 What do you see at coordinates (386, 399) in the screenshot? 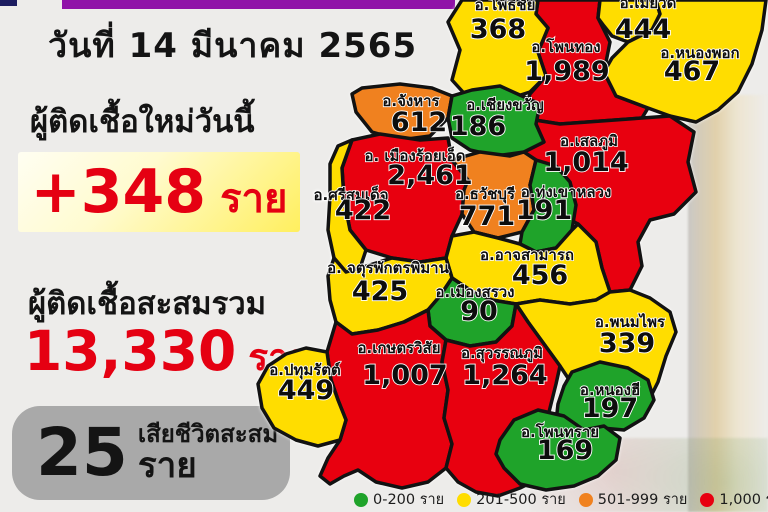
I see `district-kasetwisai` at bounding box center [386, 399].